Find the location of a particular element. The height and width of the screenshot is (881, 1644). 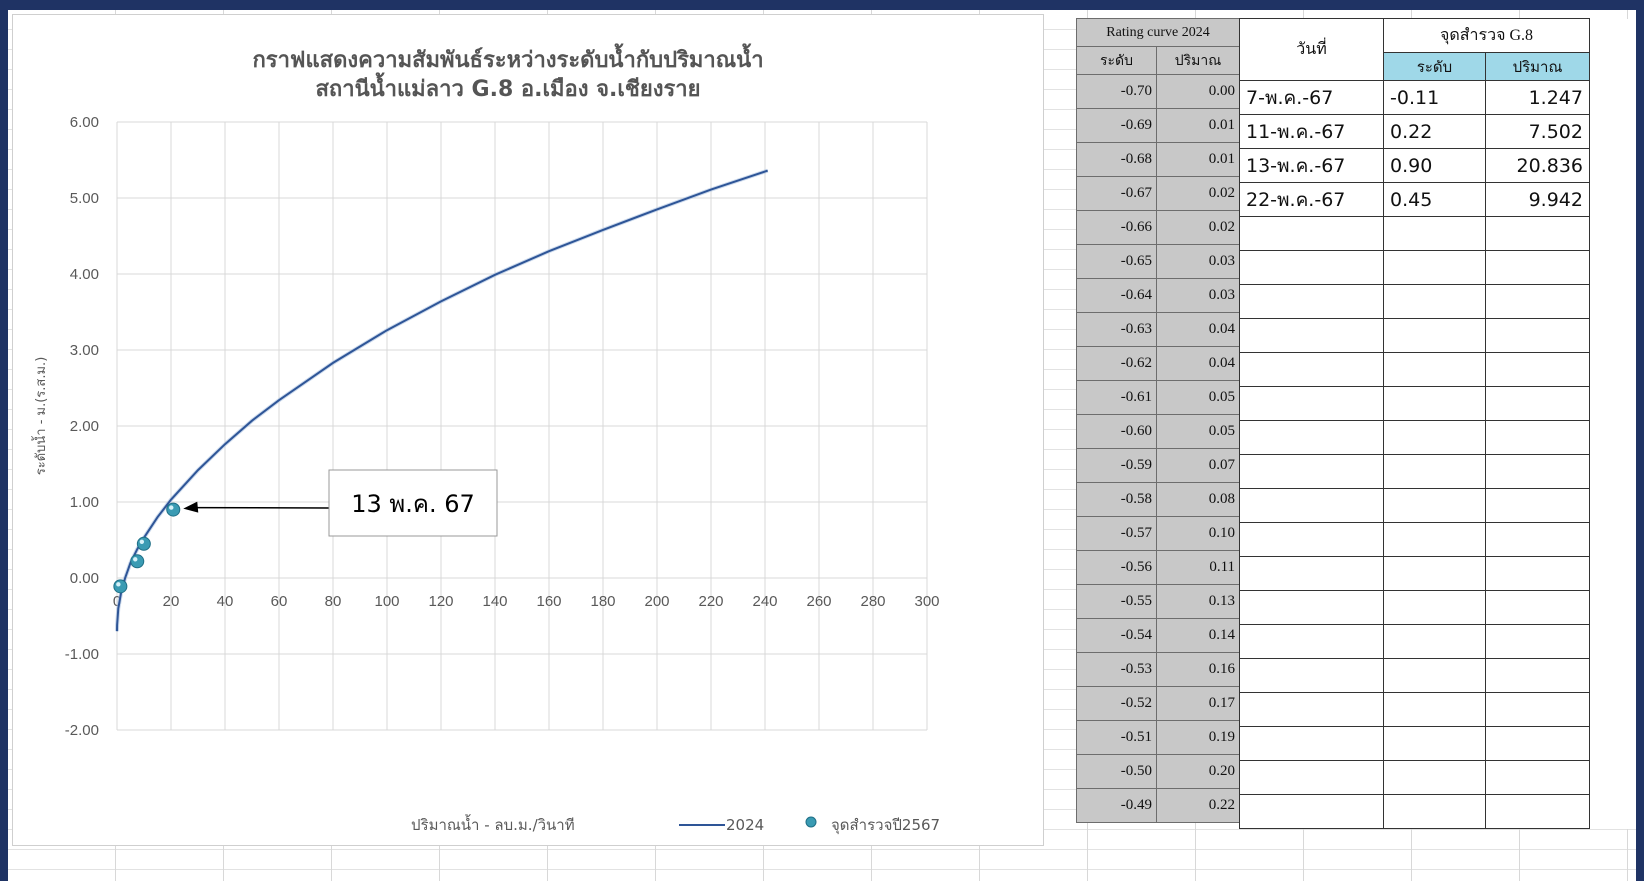

table-row: -0.67 0.02 is located at coordinates (1158, 193).